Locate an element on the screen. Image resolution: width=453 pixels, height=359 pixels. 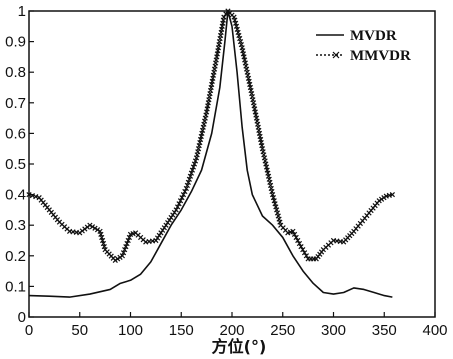
legend-x-marker is located at coordinates (336, 55).